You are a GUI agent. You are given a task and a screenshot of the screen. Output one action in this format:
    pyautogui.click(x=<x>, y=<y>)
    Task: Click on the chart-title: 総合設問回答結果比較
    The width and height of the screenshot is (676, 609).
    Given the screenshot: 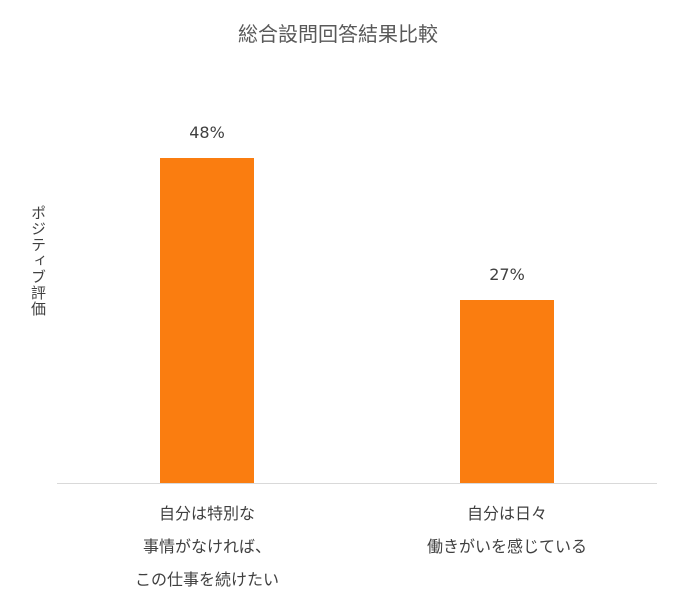 What is the action you would take?
    pyautogui.click(x=338, y=34)
    